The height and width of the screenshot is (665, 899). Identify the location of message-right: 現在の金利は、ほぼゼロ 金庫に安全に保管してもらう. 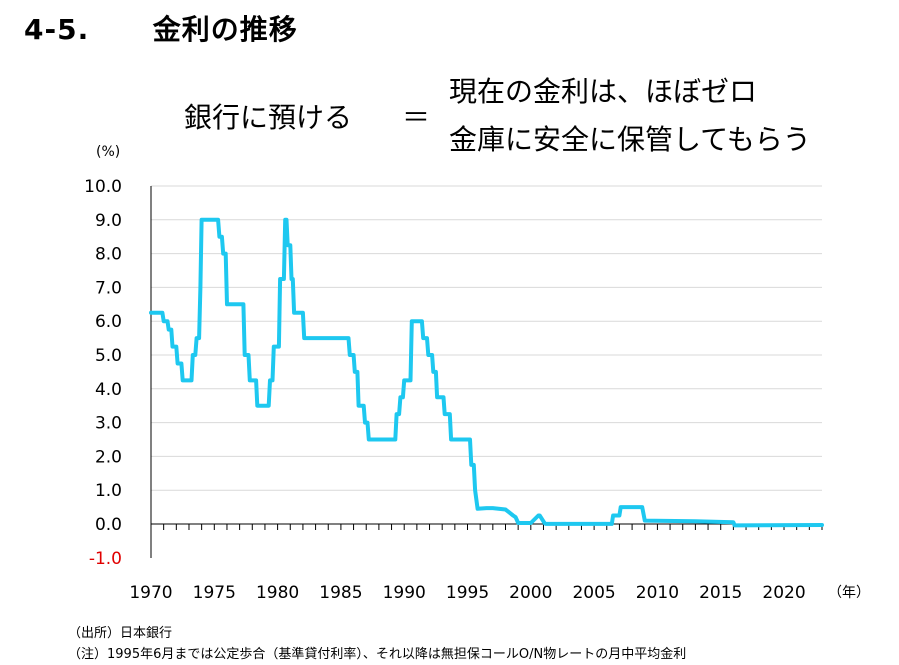
(630, 116).